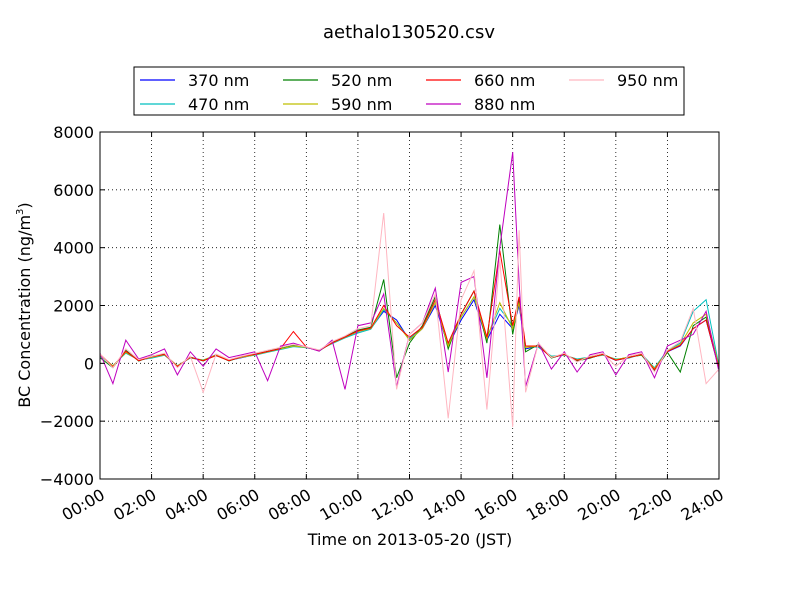  What do you see at coordinates (67, 479) in the screenshot?
I see `y-tick-label: −4000` at bounding box center [67, 479].